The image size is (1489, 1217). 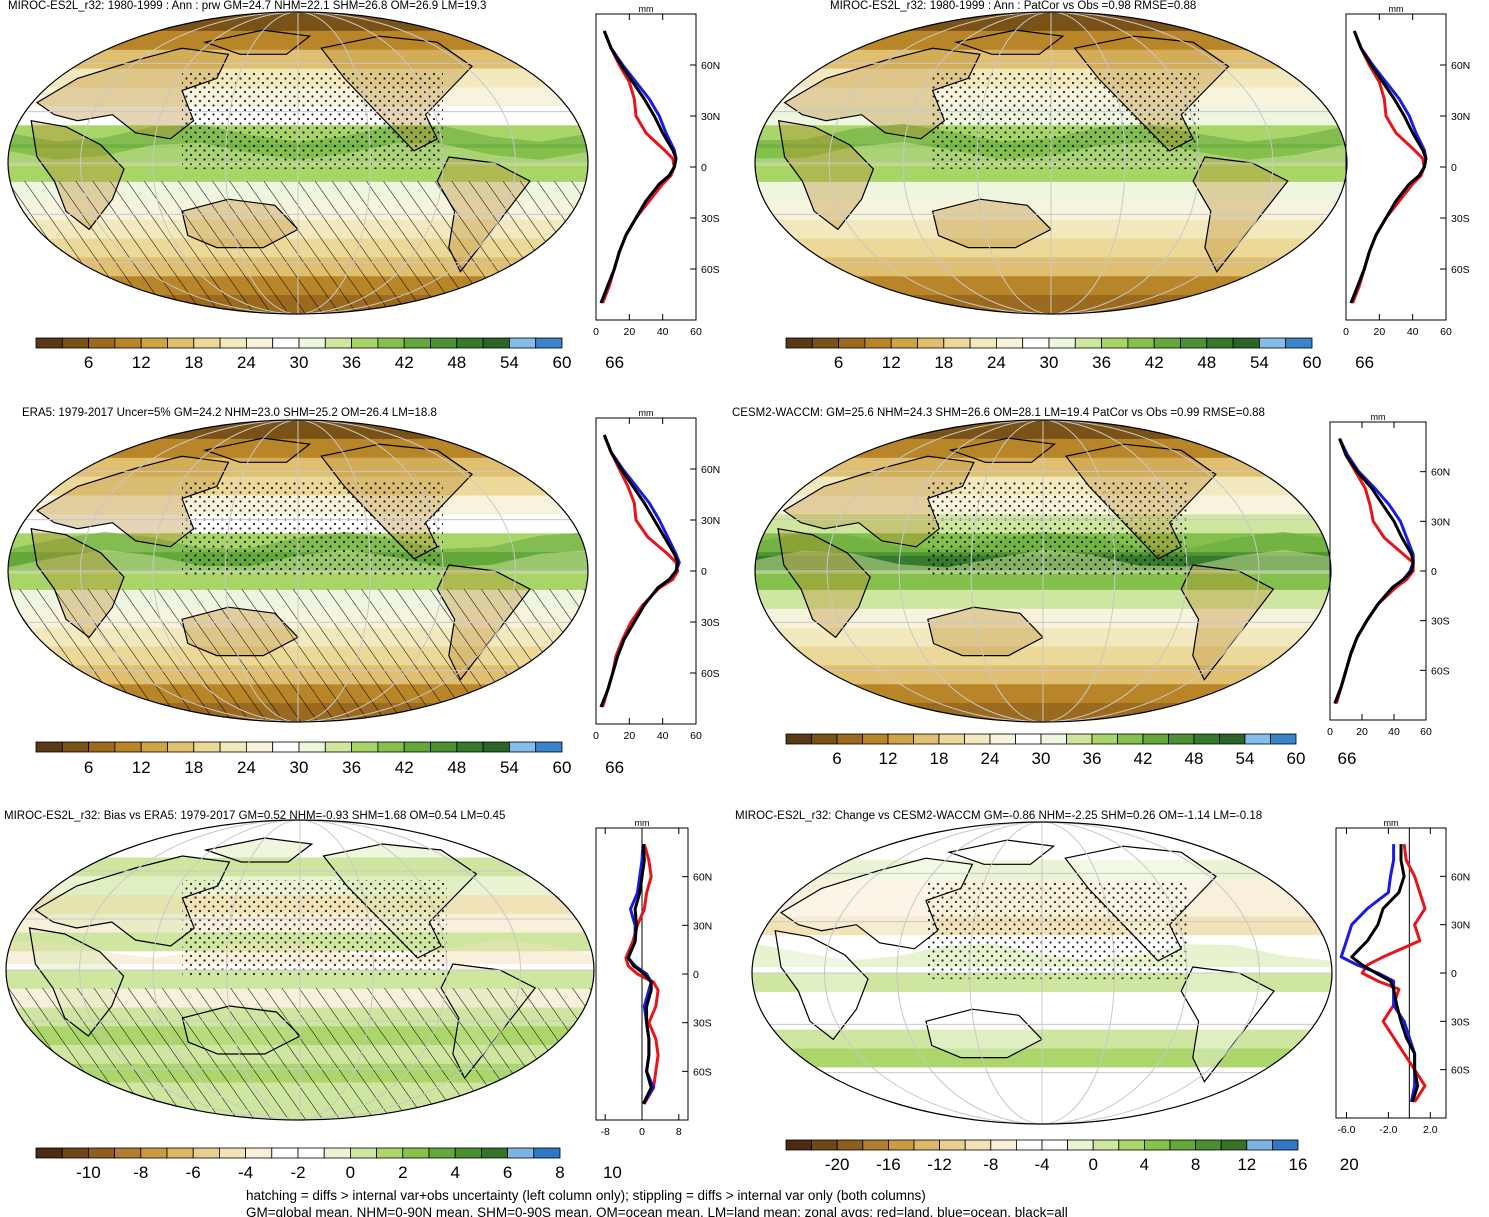 I want to click on colorbar-label: -8, so click(x=140, y=1172).